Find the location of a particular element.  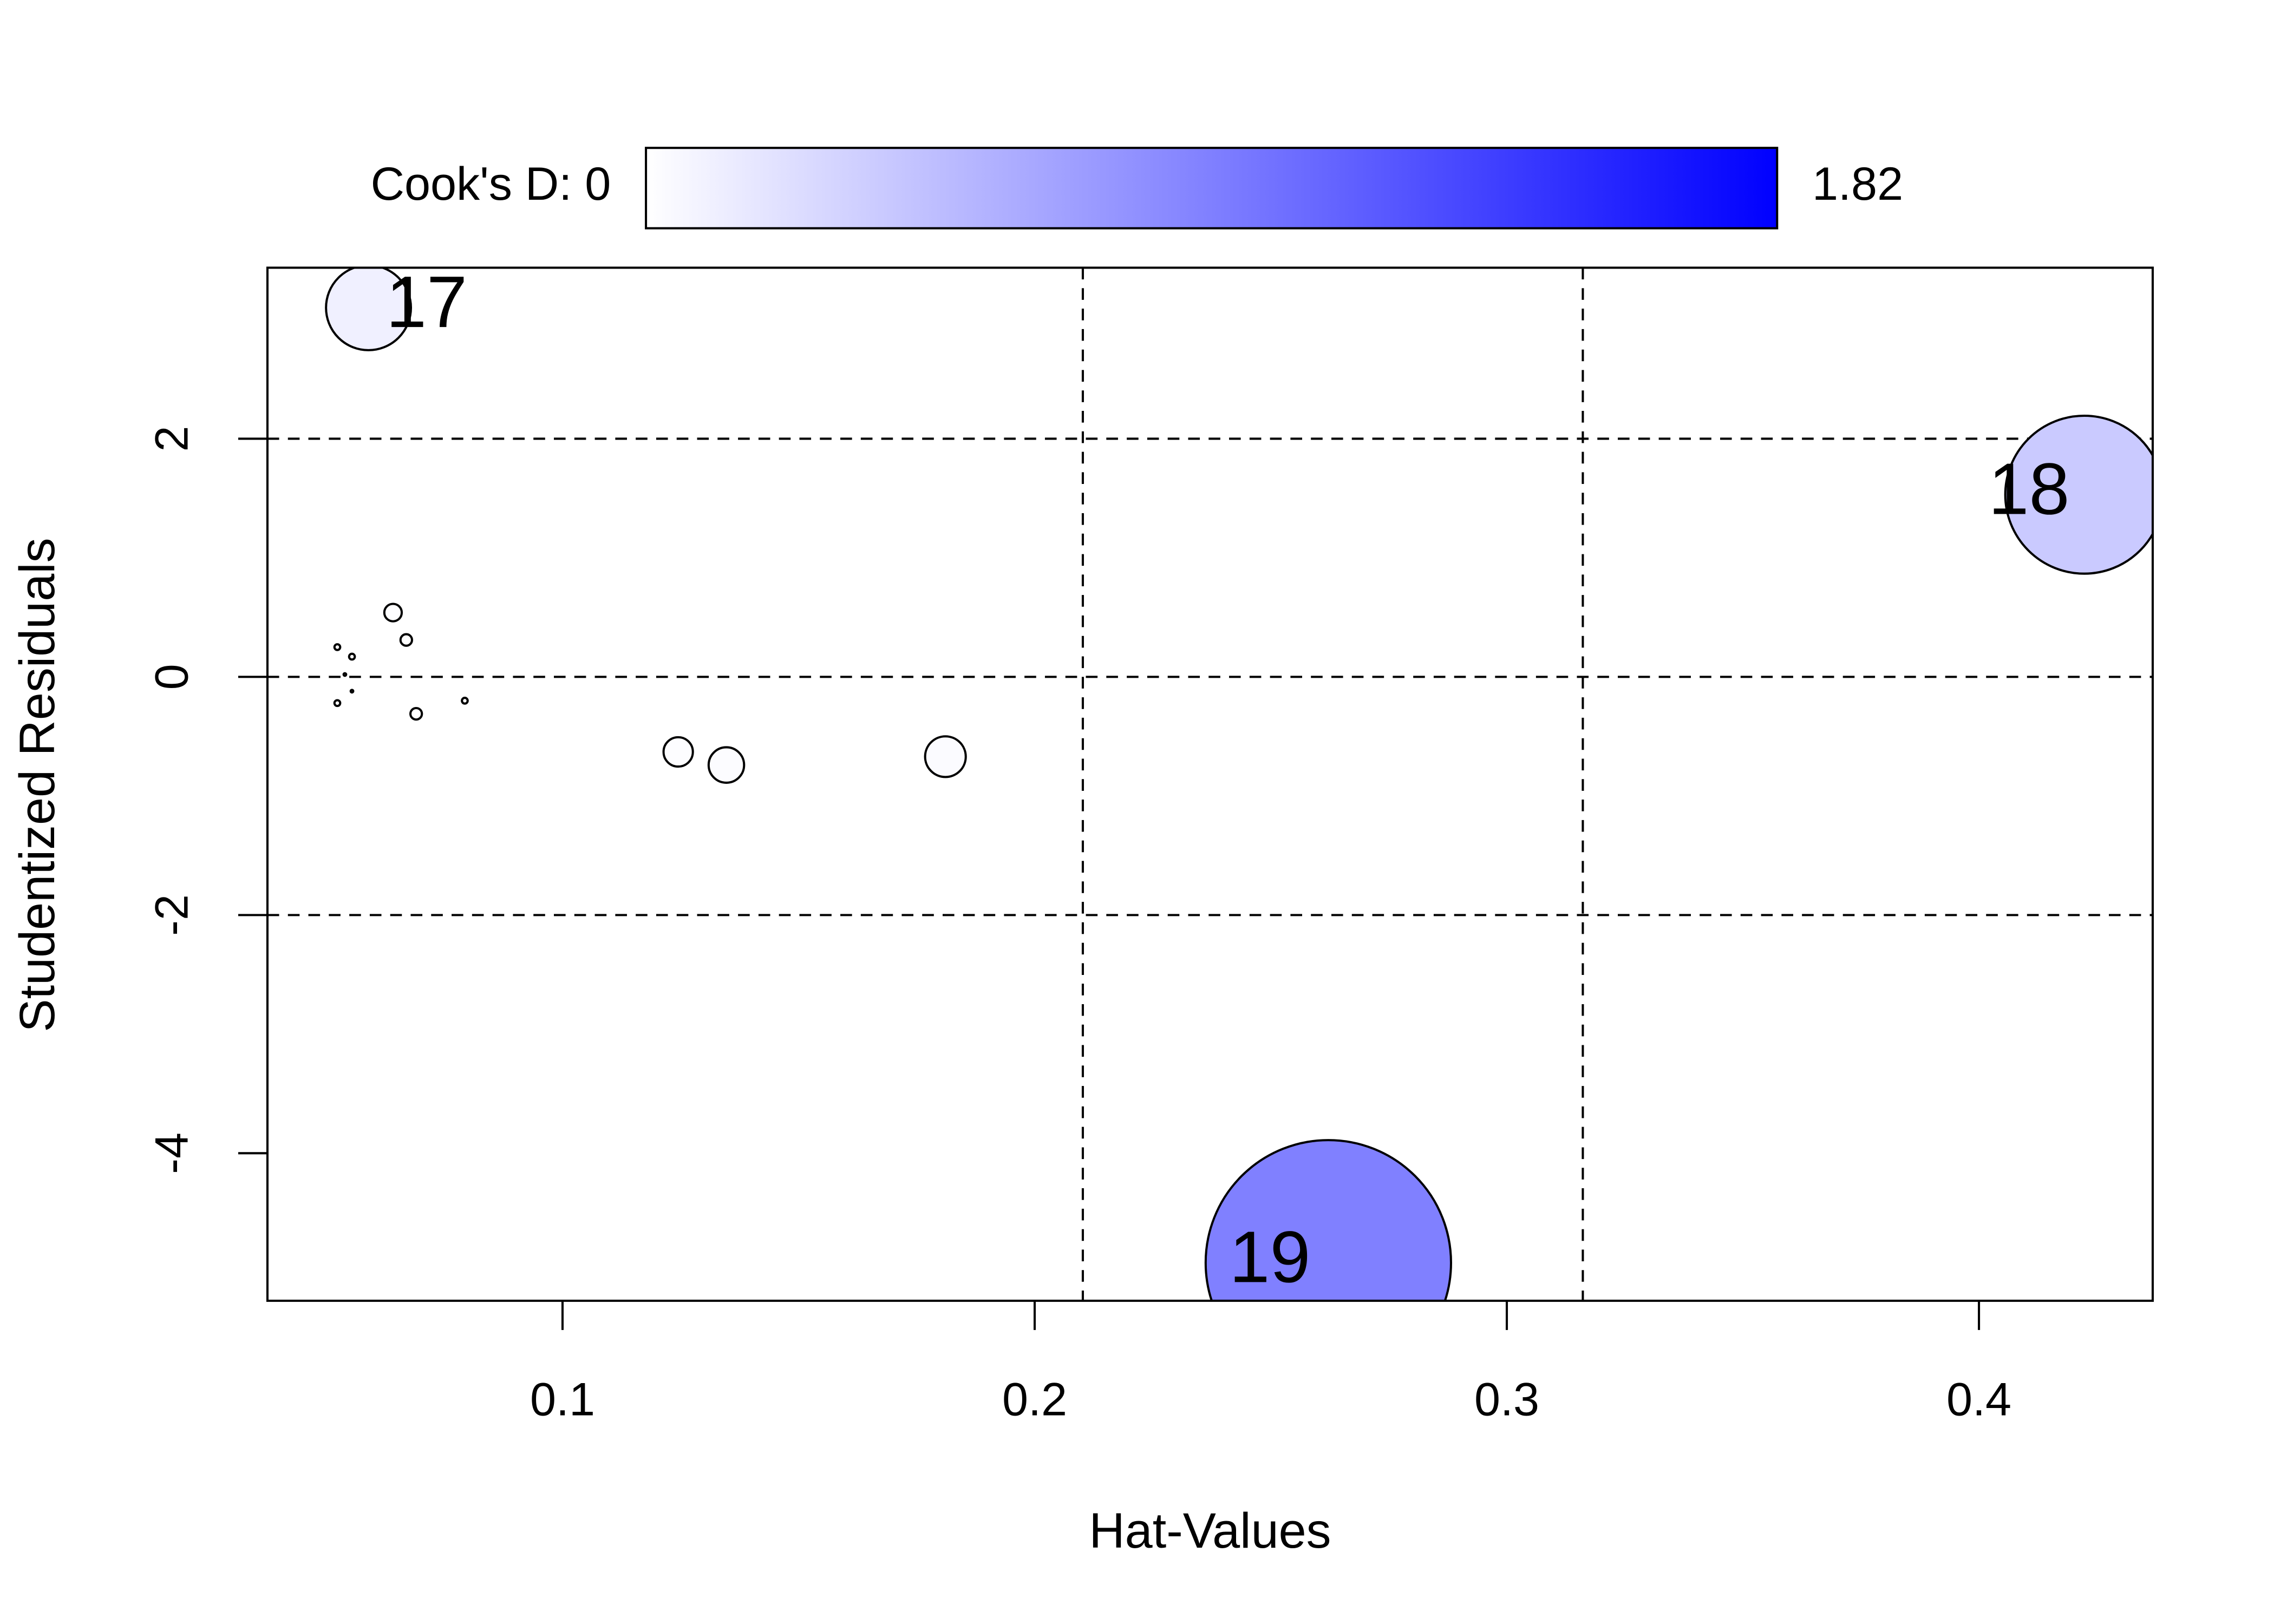

x-tick-label: 0.1 is located at coordinates (562, 1400).